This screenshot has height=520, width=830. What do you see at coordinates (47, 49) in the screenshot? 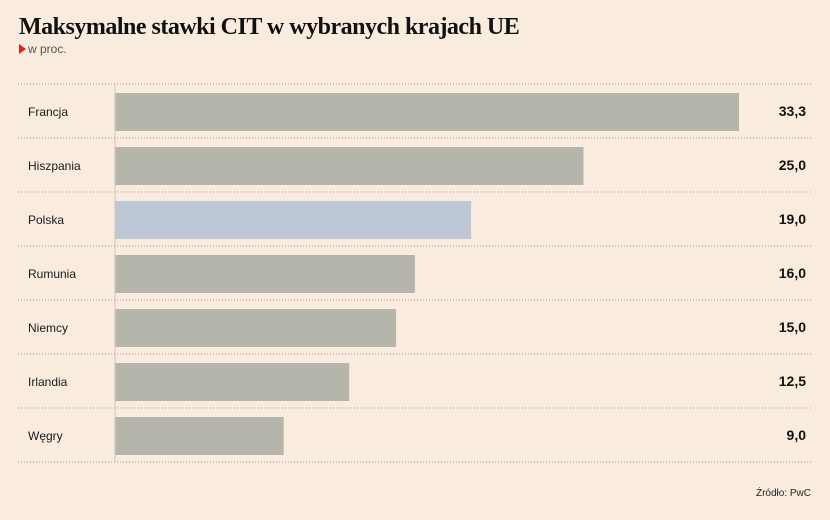
I see `unit-label: w proc.` at bounding box center [47, 49].